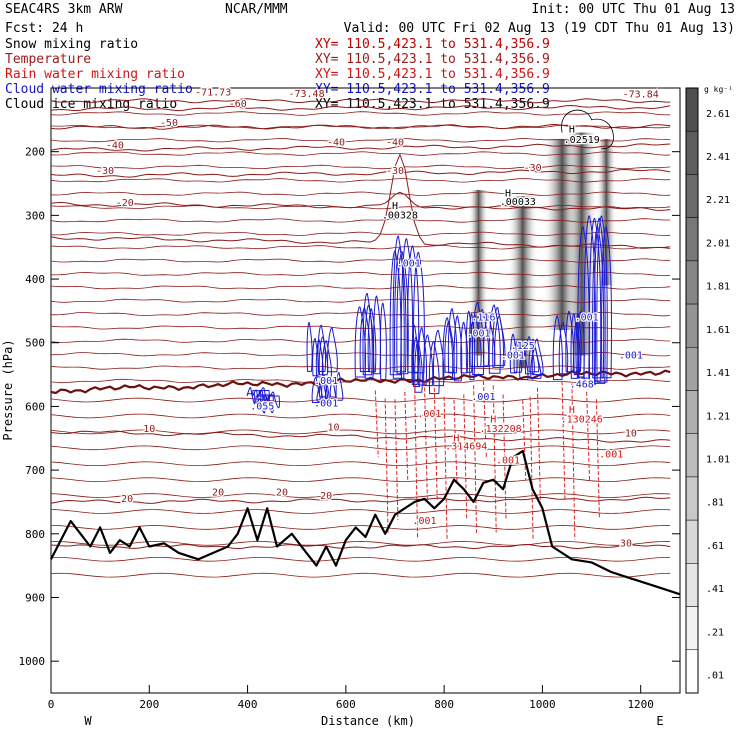 This screenshot has width=740, height=740. I want to click on rain-water-contours, so click(487, 460).